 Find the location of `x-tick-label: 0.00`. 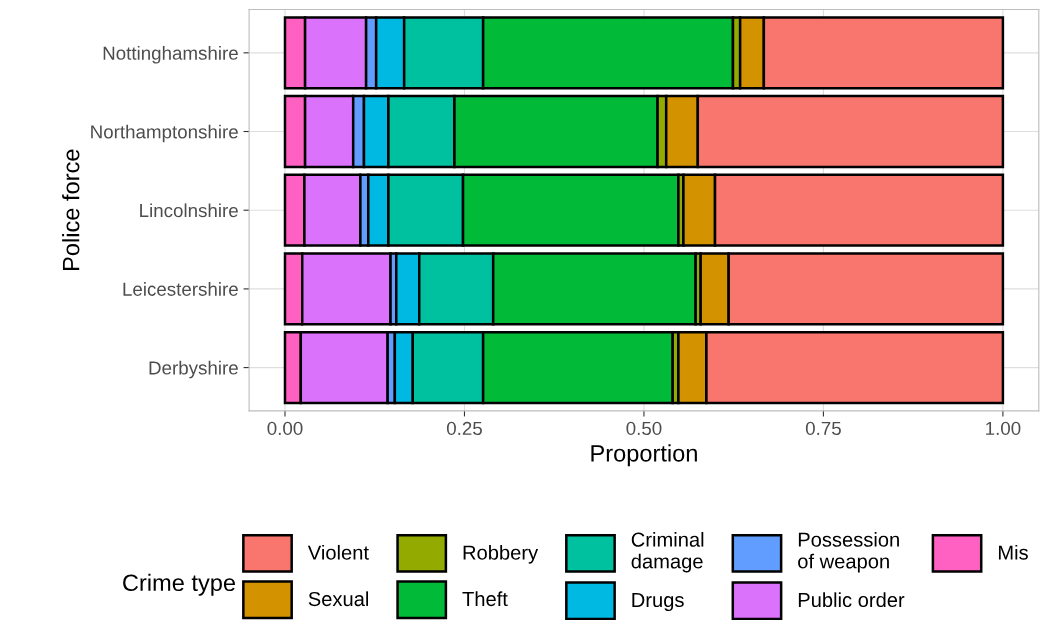

x-tick-label: 0.00 is located at coordinates (285, 428).